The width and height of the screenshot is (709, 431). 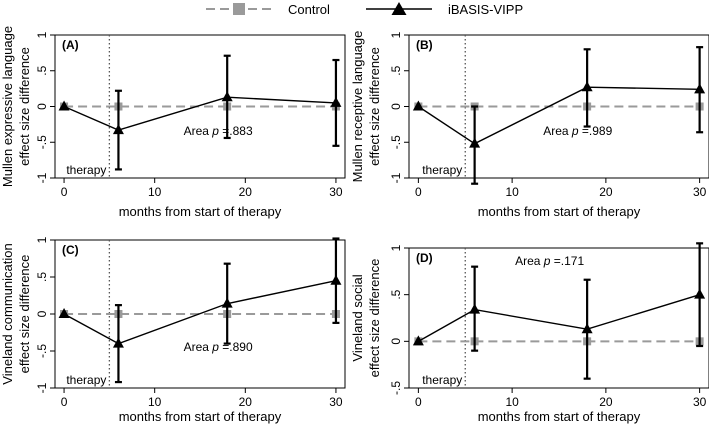 I want to click on panel-b-ytick-label: 1, so click(x=396, y=34).